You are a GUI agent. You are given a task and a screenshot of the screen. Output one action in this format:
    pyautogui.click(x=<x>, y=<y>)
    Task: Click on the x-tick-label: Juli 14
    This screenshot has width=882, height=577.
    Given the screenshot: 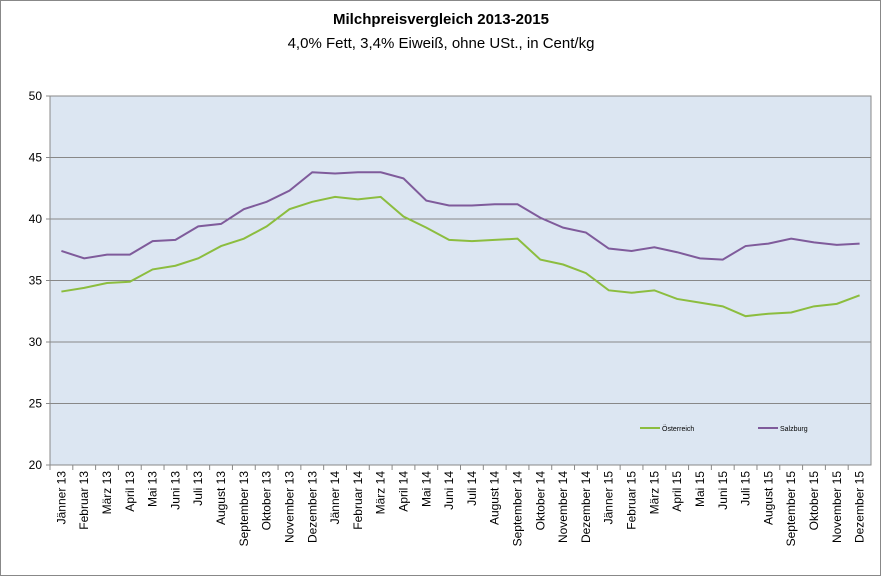 What is the action you would take?
    pyautogui.click(x=472, y=488)
    